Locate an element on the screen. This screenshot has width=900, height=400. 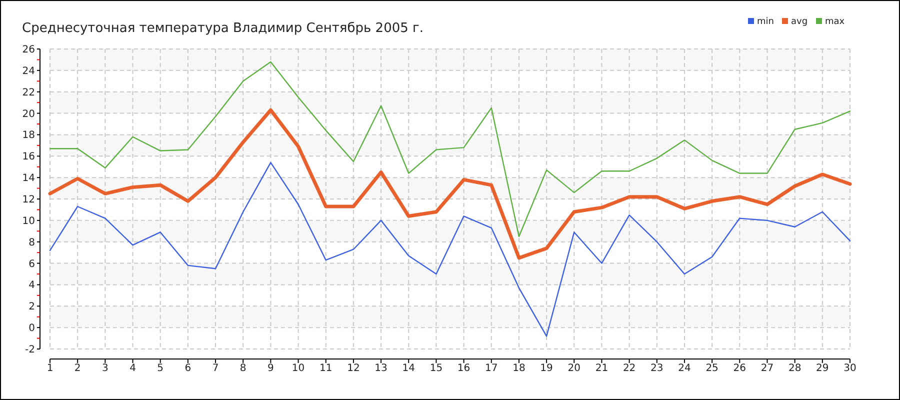
x-tick-label: 24 is located at coordinates (684, 368).